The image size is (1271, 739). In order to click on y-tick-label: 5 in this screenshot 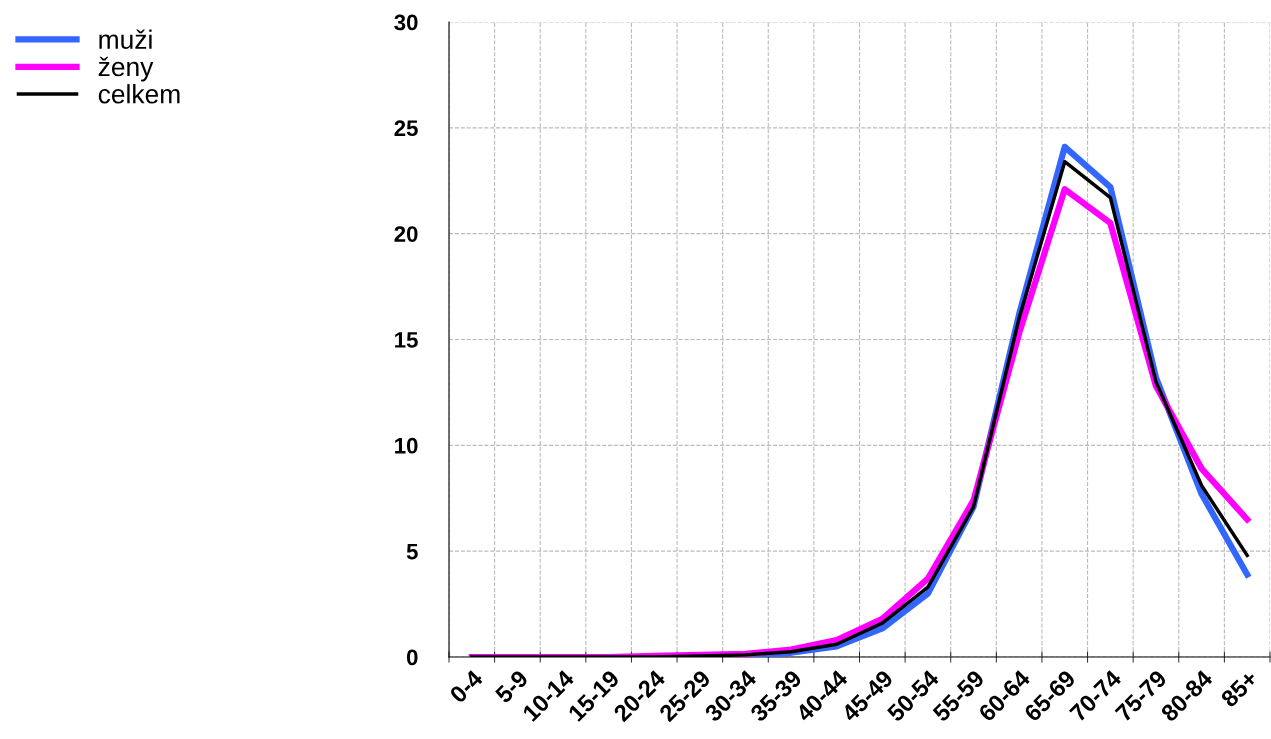, I will do `click(412, 551)`.